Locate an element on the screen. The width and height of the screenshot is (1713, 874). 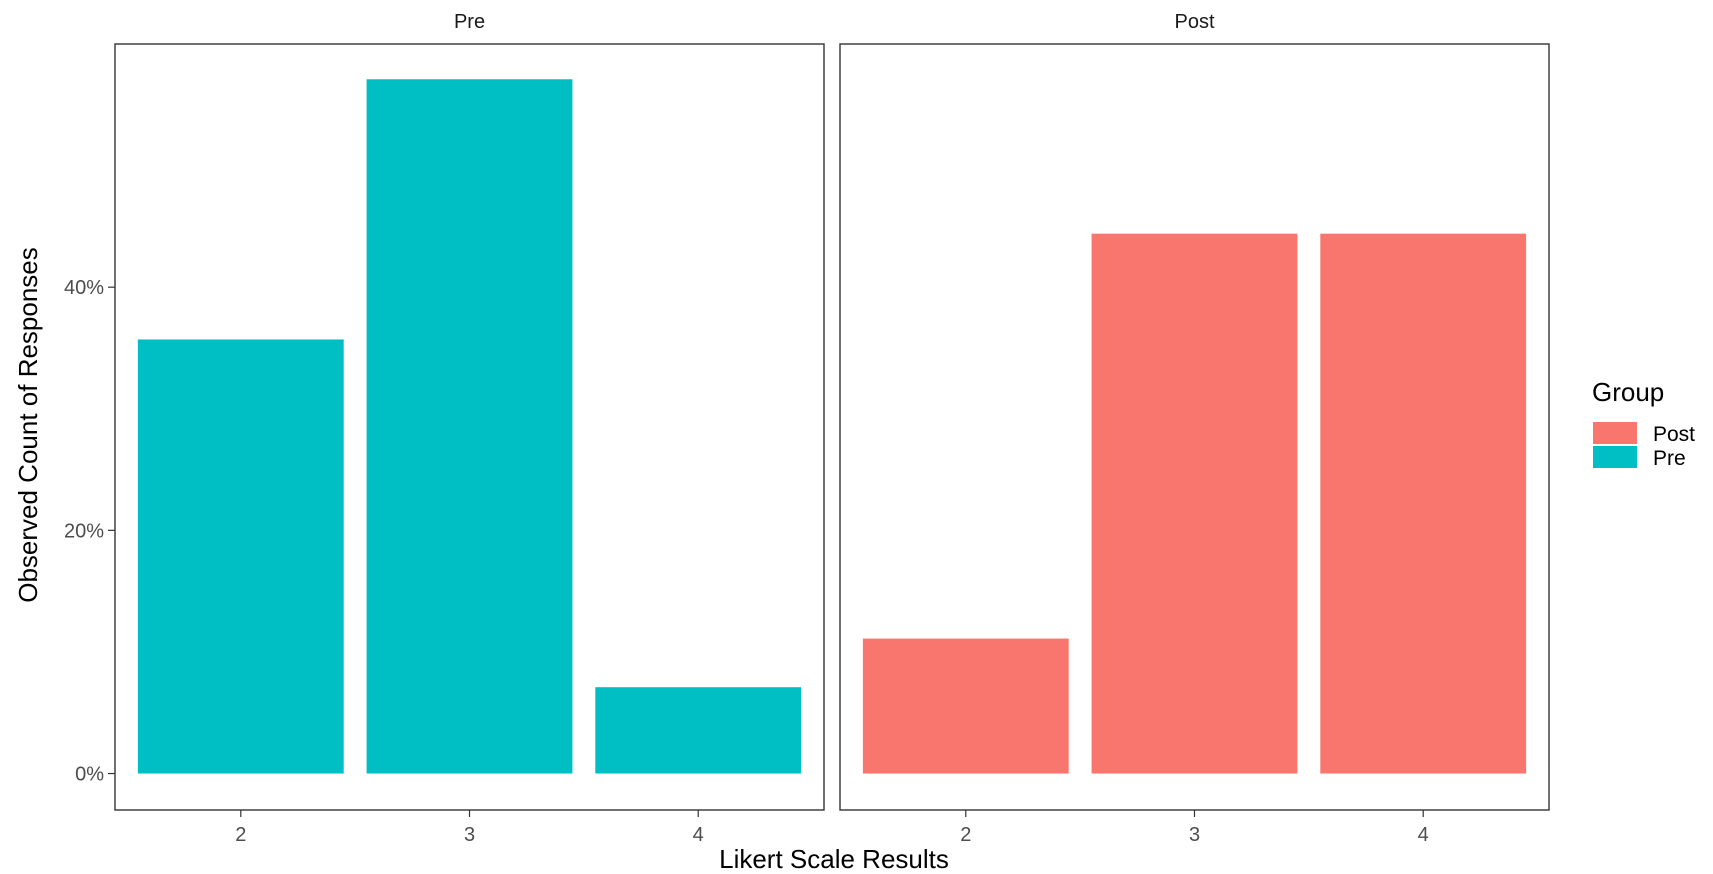
y-axis: 0% 20% 40% is located at coordinates (89, 531).